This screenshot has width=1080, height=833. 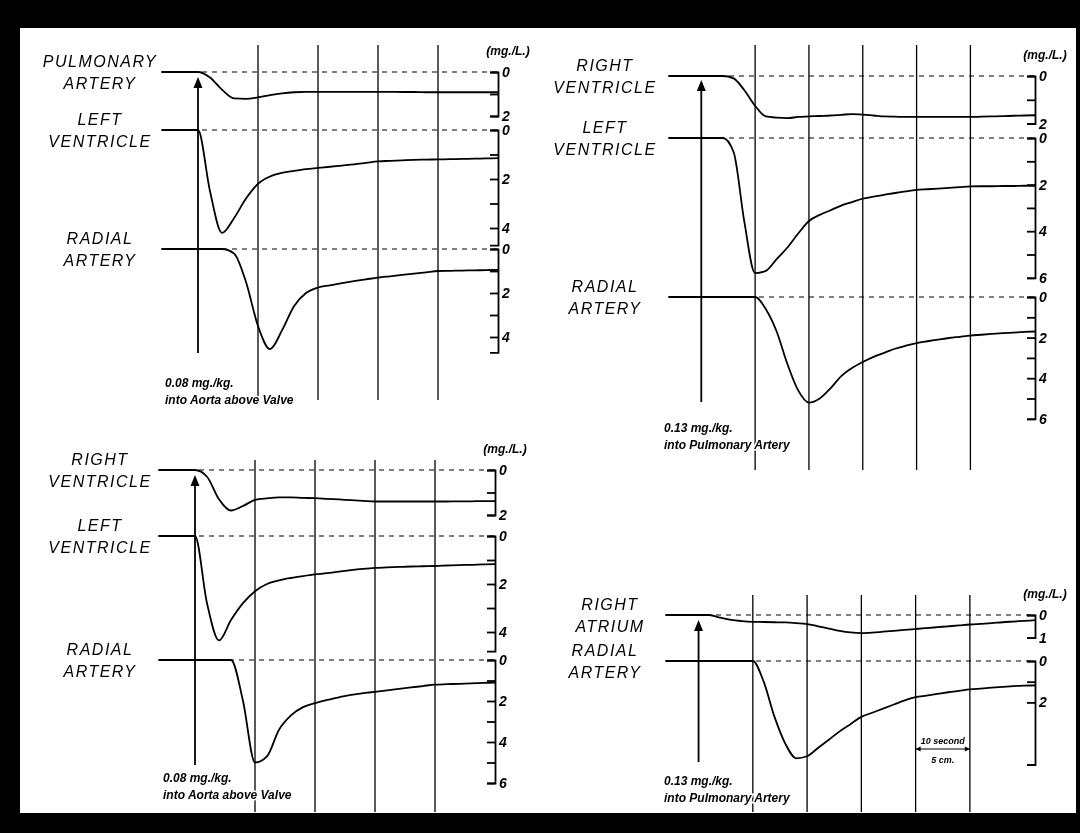 I want to click on y-tick-label: 1, so click(x=1043, y=637).